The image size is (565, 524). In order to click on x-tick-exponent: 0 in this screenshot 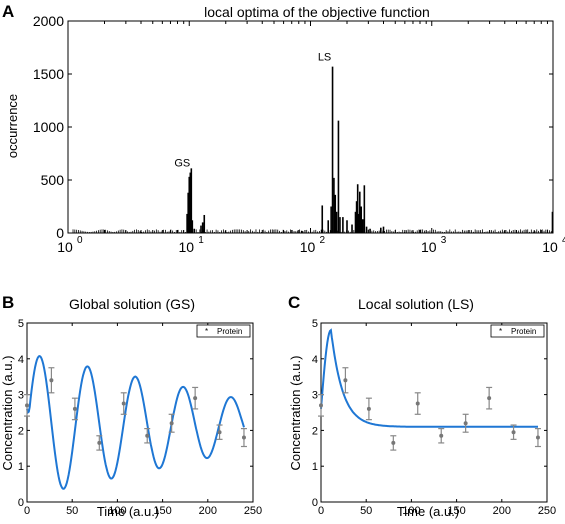, I will do `click(80, 240)`.